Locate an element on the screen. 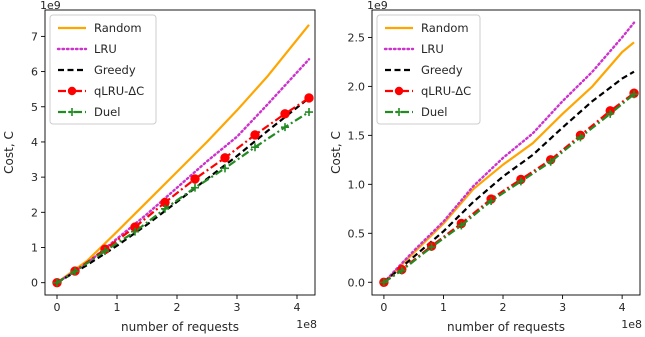 This screenshot has width=645, height=337. y-tick-label: 1.5 is located at coordinates (357, 135).